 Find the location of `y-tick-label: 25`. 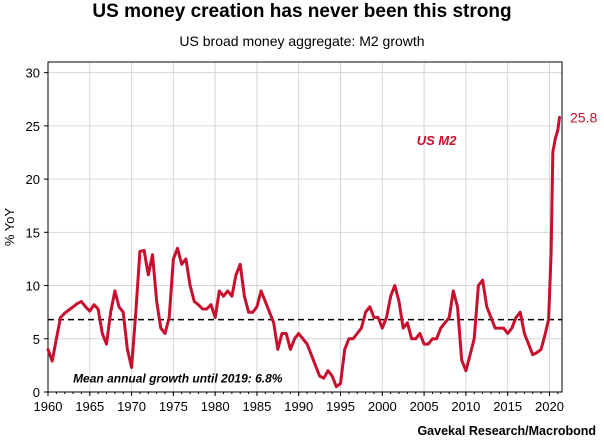

y-tick-label: 25 is located at coordinates (33, 126).